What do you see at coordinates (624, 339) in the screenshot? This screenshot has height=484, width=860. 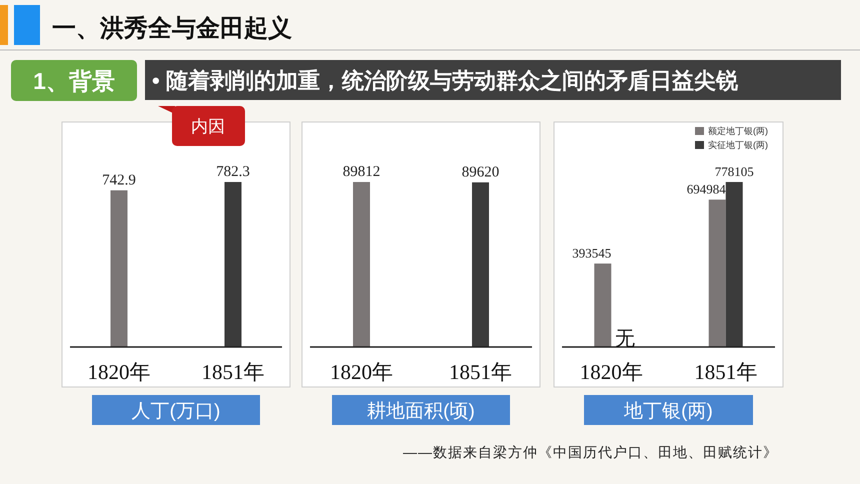 I see `annotation: 无` at bounding box center [624, 339].